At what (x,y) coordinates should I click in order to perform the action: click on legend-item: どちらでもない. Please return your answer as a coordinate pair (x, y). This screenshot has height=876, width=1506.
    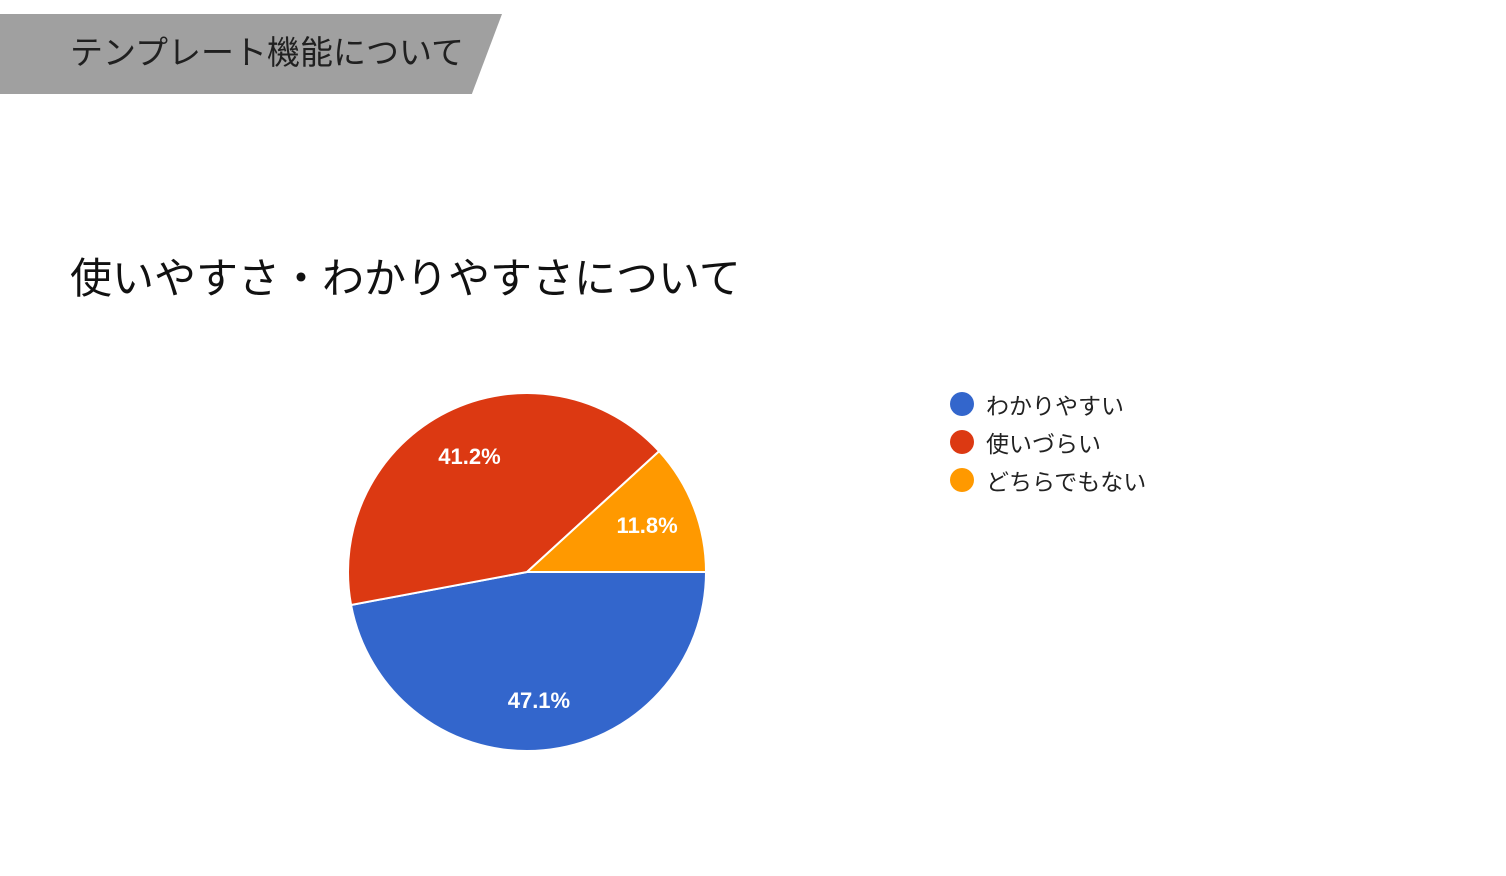
    Looking at the image, I should click on (1048, 480).